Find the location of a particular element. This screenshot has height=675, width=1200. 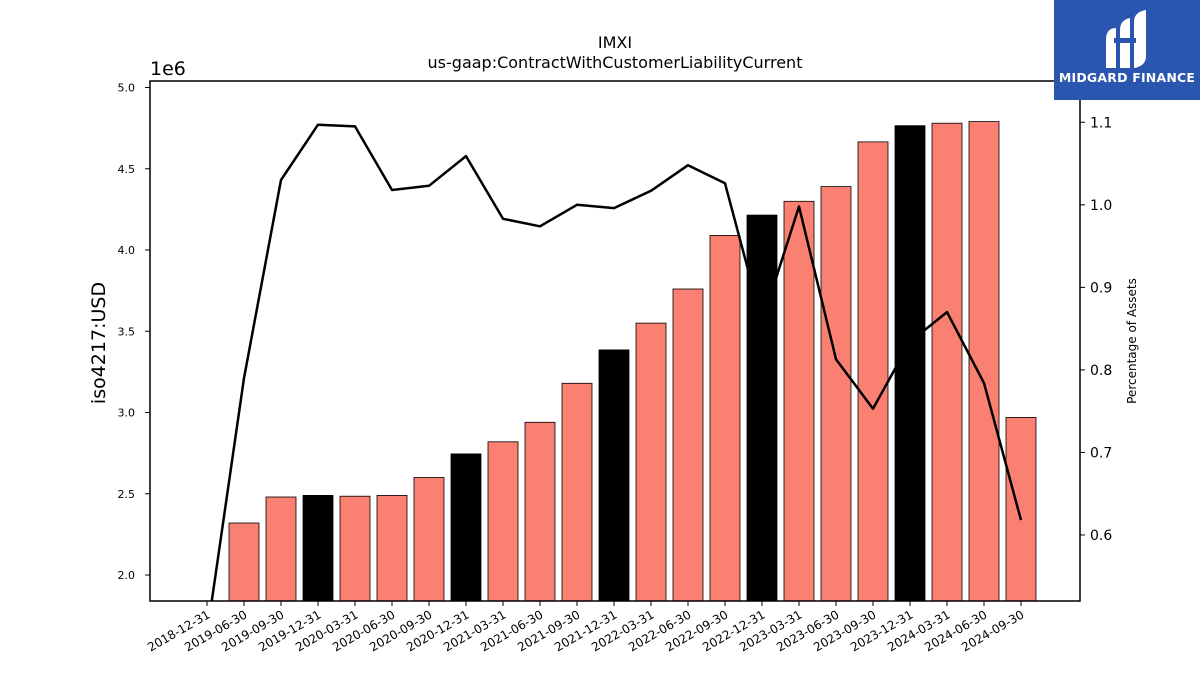

y2-tick-label: 0.6 is located at coordinates (1101, 536).